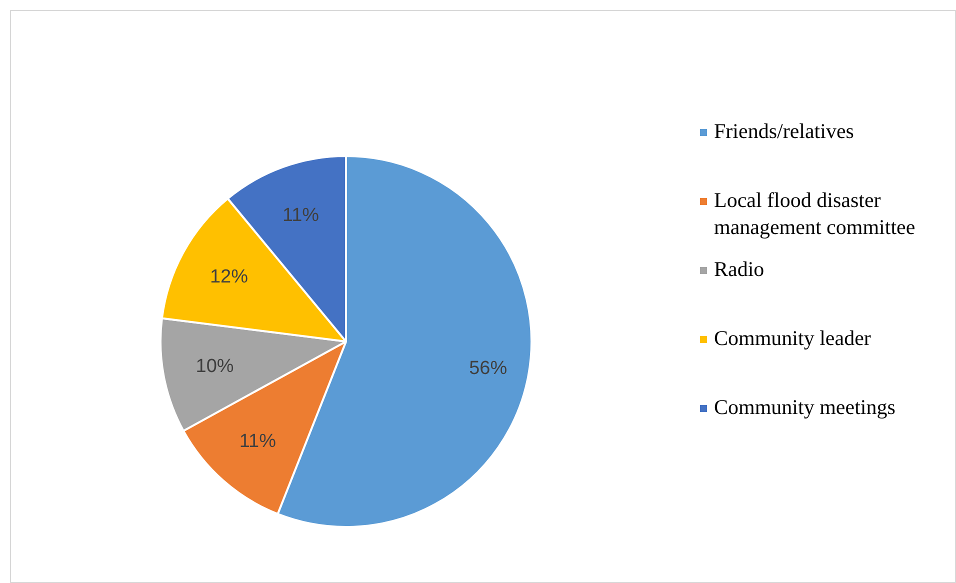 The image size is (956, 583). What do you see at coordinates (792, 338) in the screenshot?
I see `legend-label: Community leader` at bounding box center [792, 338].